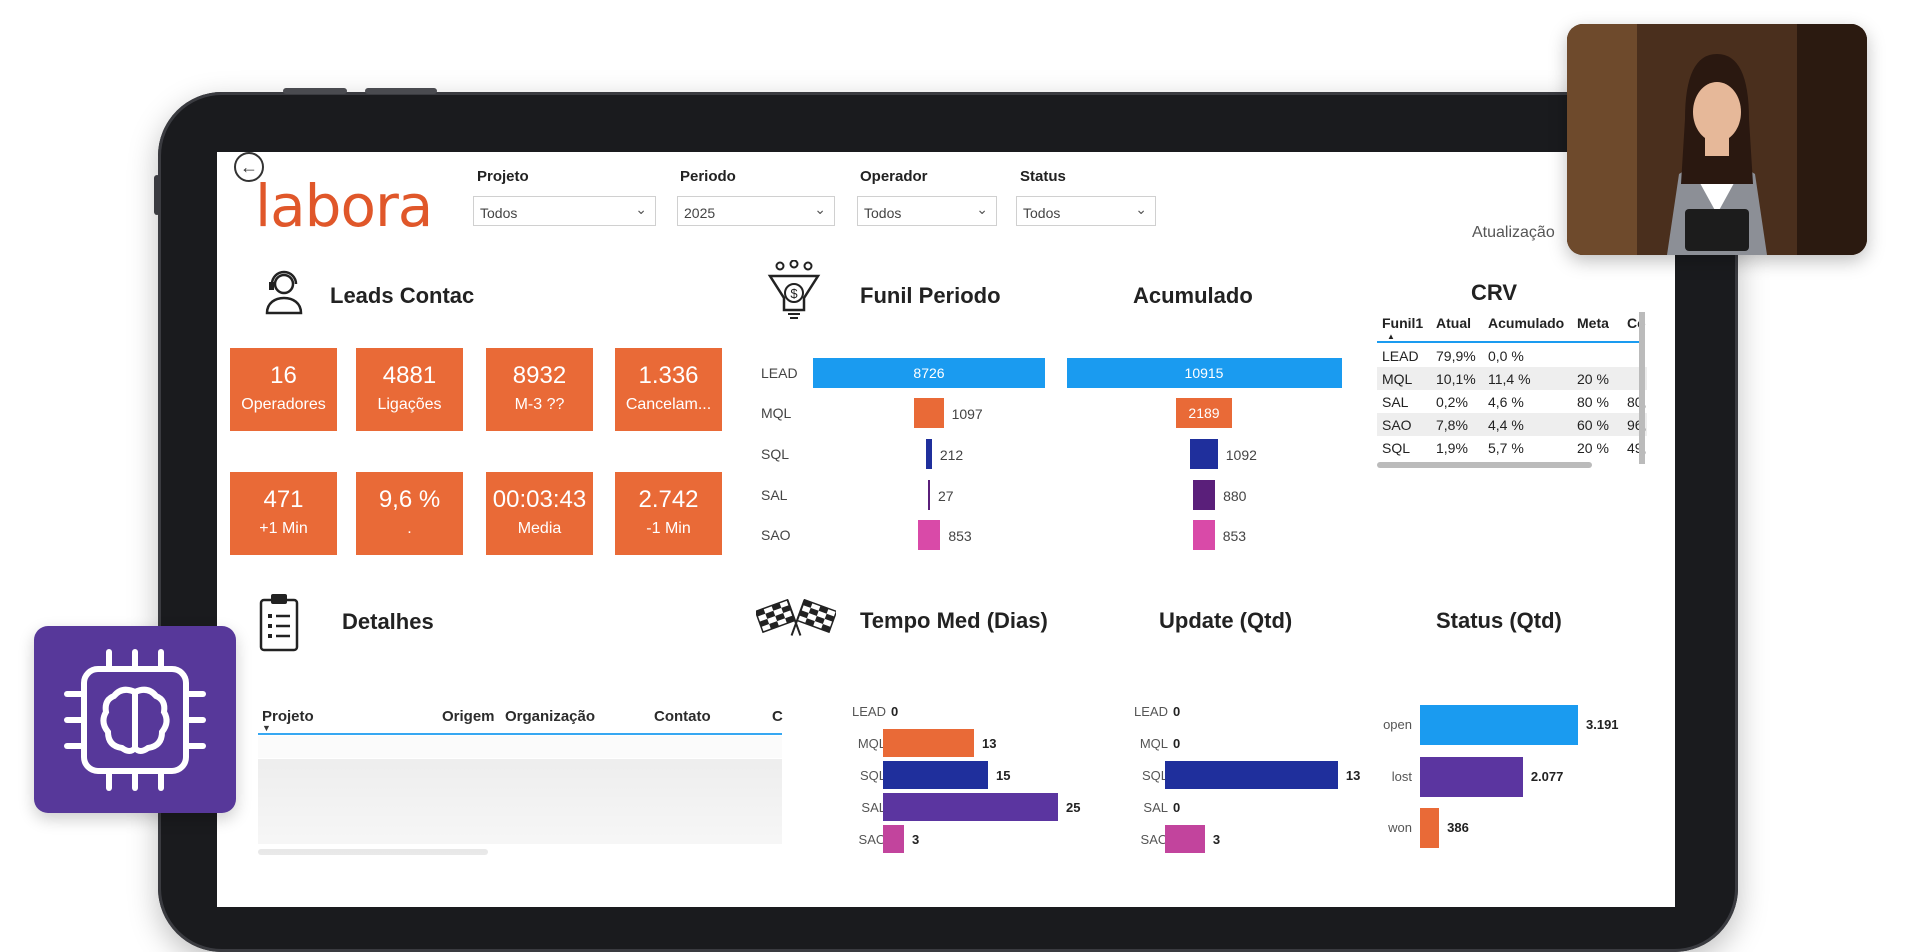 Image resolution: width=1920 pixels, height=952 pixels. Describe the element at coordinates (1086, 211) in the screenshot. I see `filter-select-status: Todos ⌄` at that location.